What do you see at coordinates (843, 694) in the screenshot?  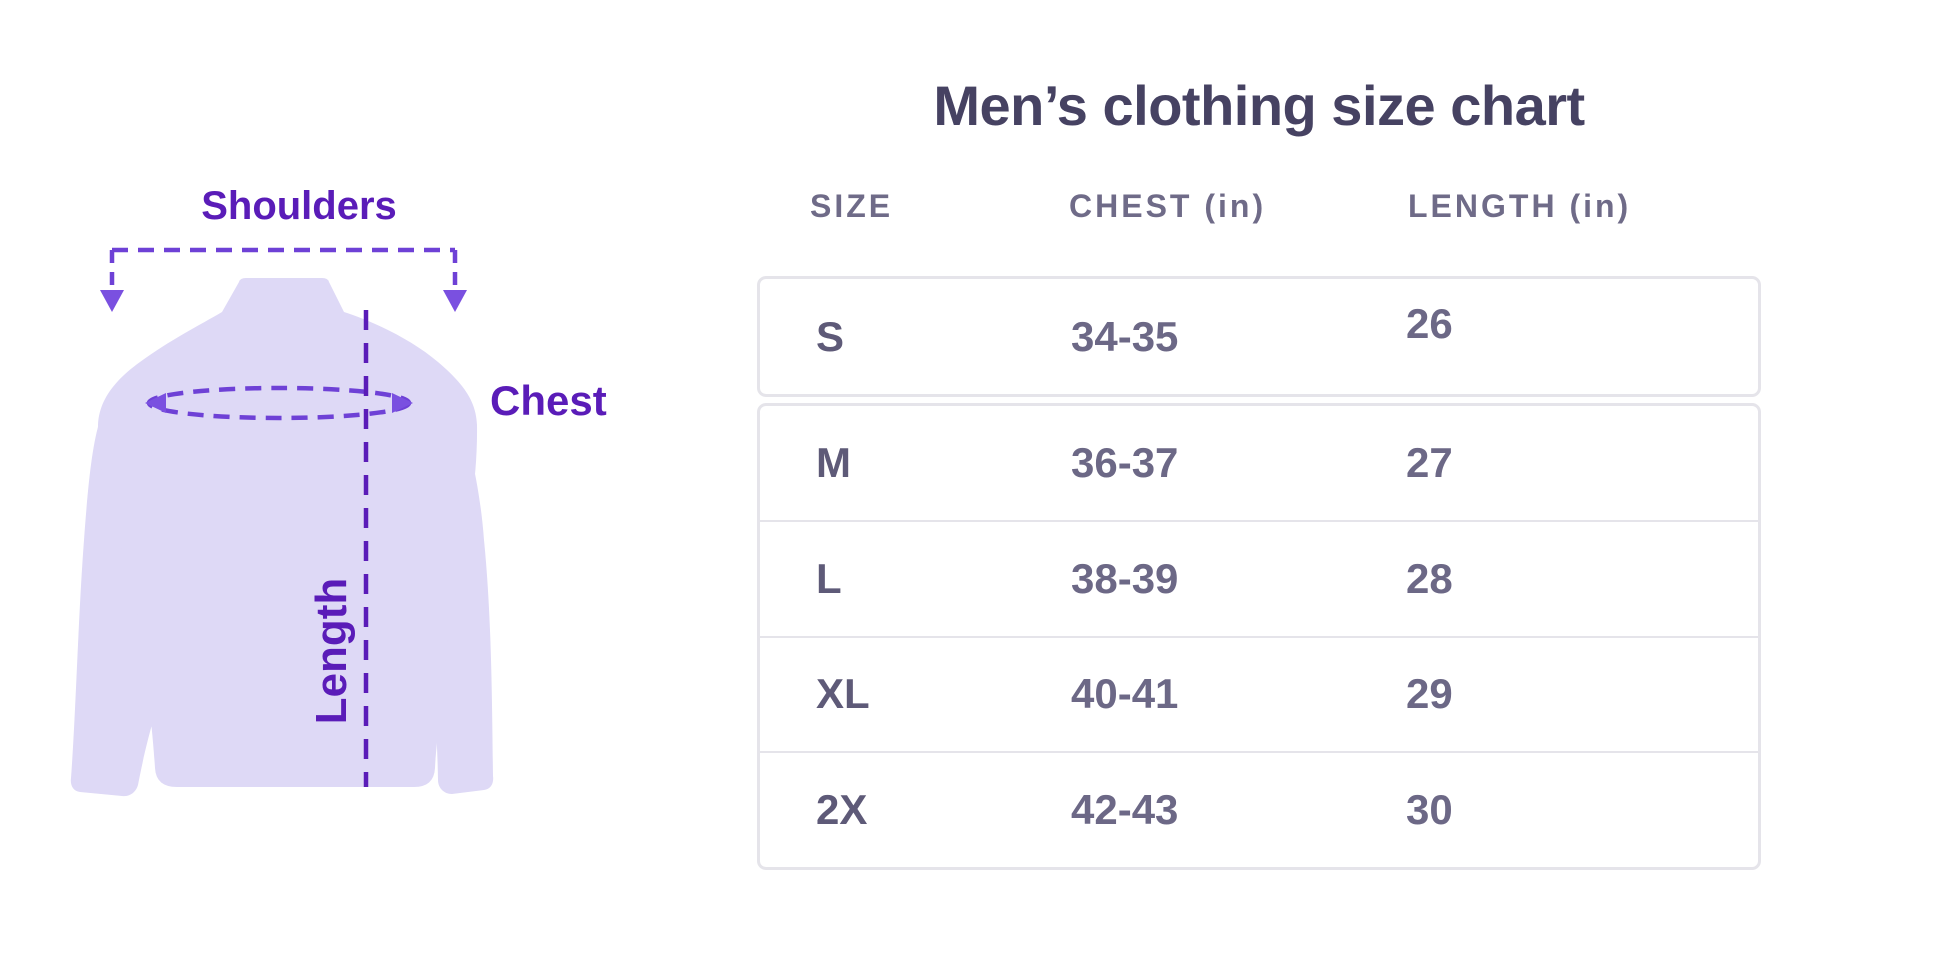 I see `cell-size: XL` at bounding box center [843, 694].